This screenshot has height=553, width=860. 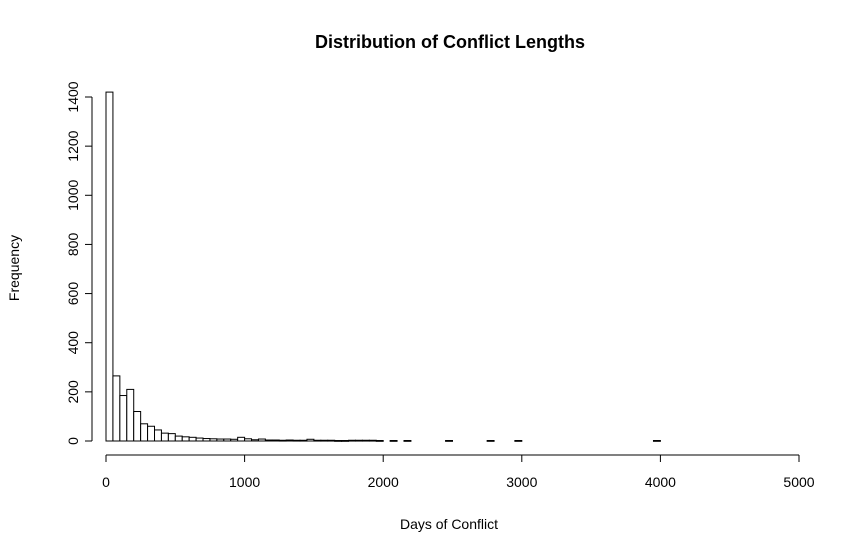 What do you see at coordinates (244, 482) in the screenshot?
I see `x-tick-label: 1000` at bounding box center [244, 482].